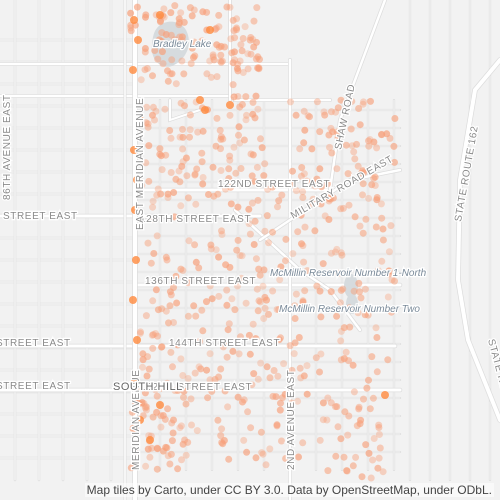  Describe the element at coordinates (385, 395) in the screenshot. I see `hotspot-dot` at that location.